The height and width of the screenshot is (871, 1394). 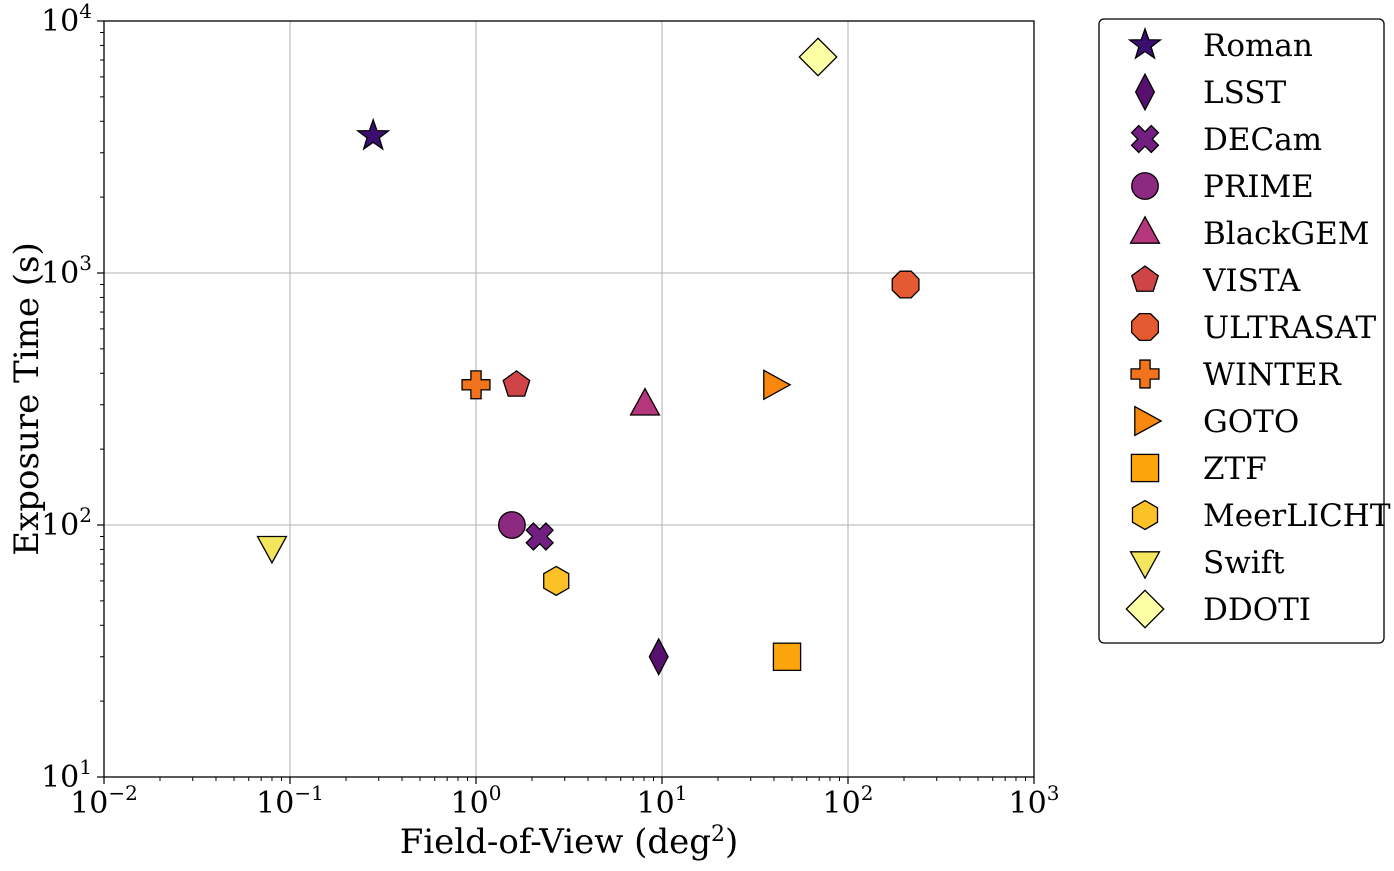 What do you see at coordinates (1245, 93) in the screenshot?
I see `legend-label: LSST` at bounding box center [1245, 93].